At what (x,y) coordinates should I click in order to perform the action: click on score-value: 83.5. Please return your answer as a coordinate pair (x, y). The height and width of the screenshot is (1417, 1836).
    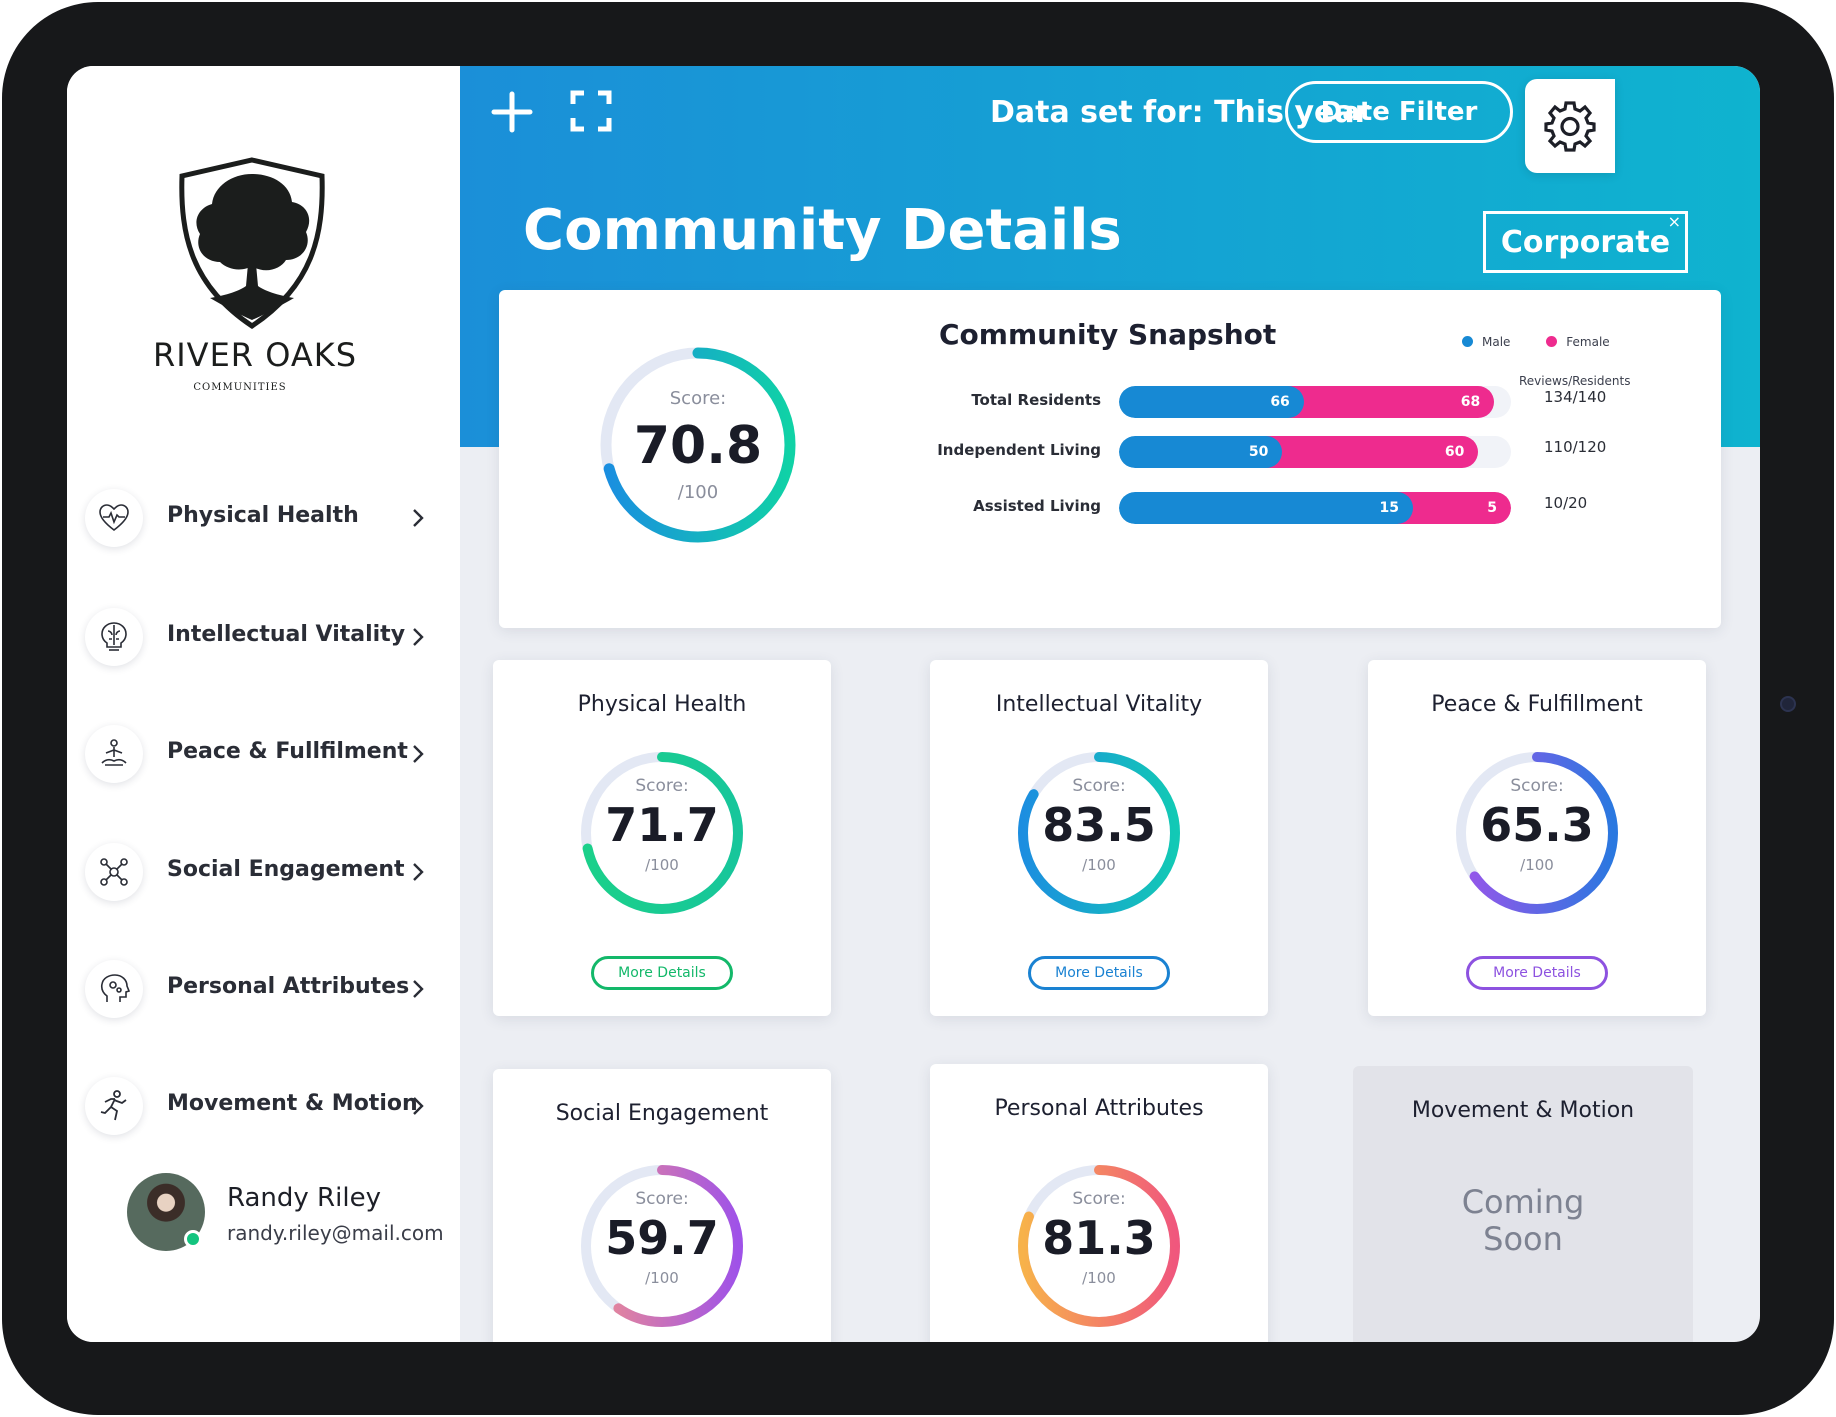
    Looking at the image, I should click on (1099, 825).